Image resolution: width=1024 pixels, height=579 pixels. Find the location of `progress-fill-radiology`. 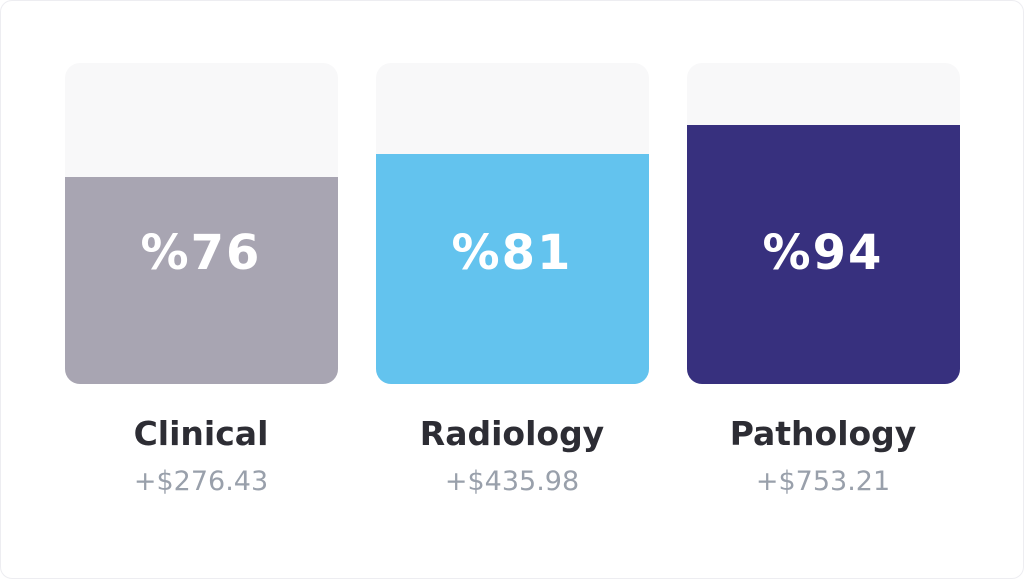

progress-fill-radiology is located at coordinates (512, 268).